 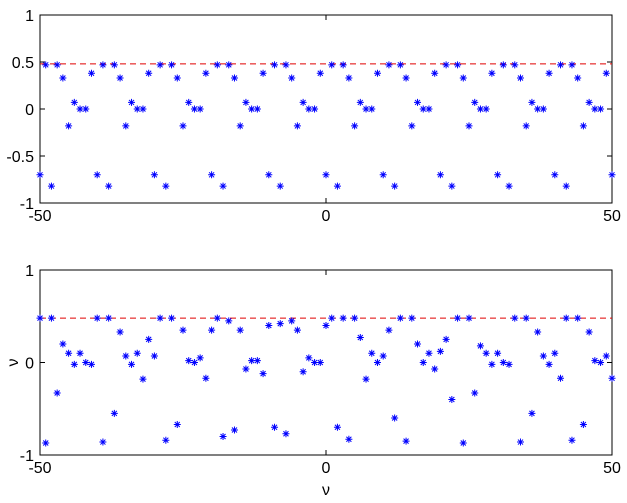 What do you see at coordinates (612, 468) in the screenshot?
I see `x-tick-label: 50` at bounding box center [612, 468].